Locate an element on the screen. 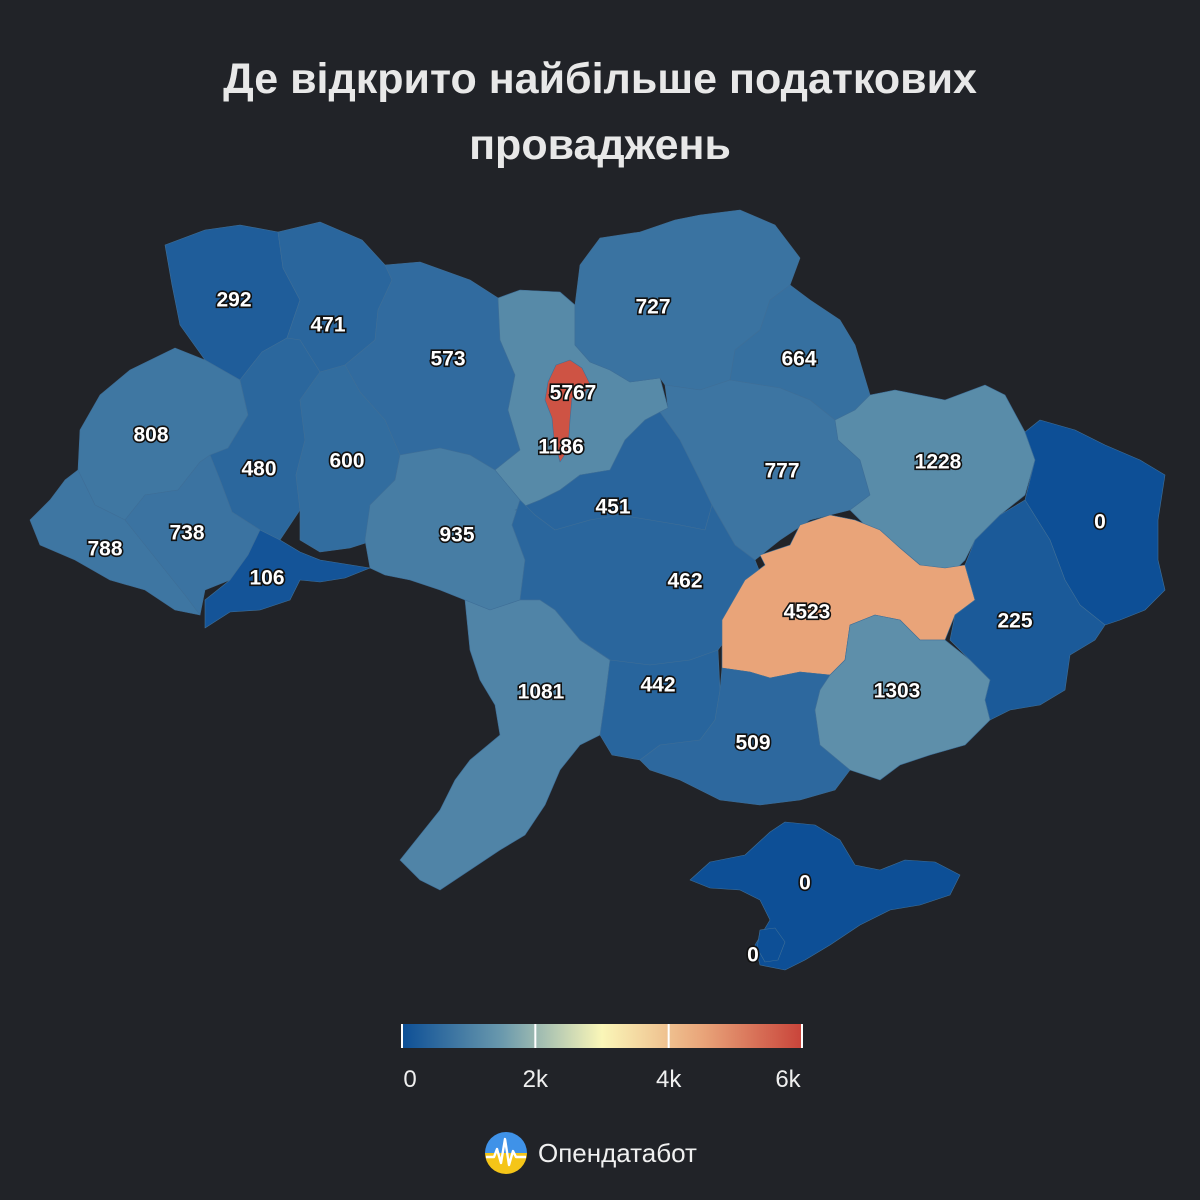 The image size is (1200, 1200). region-value-label-dnipropetrovsk: 4523 is located at coordinates (807, 612).